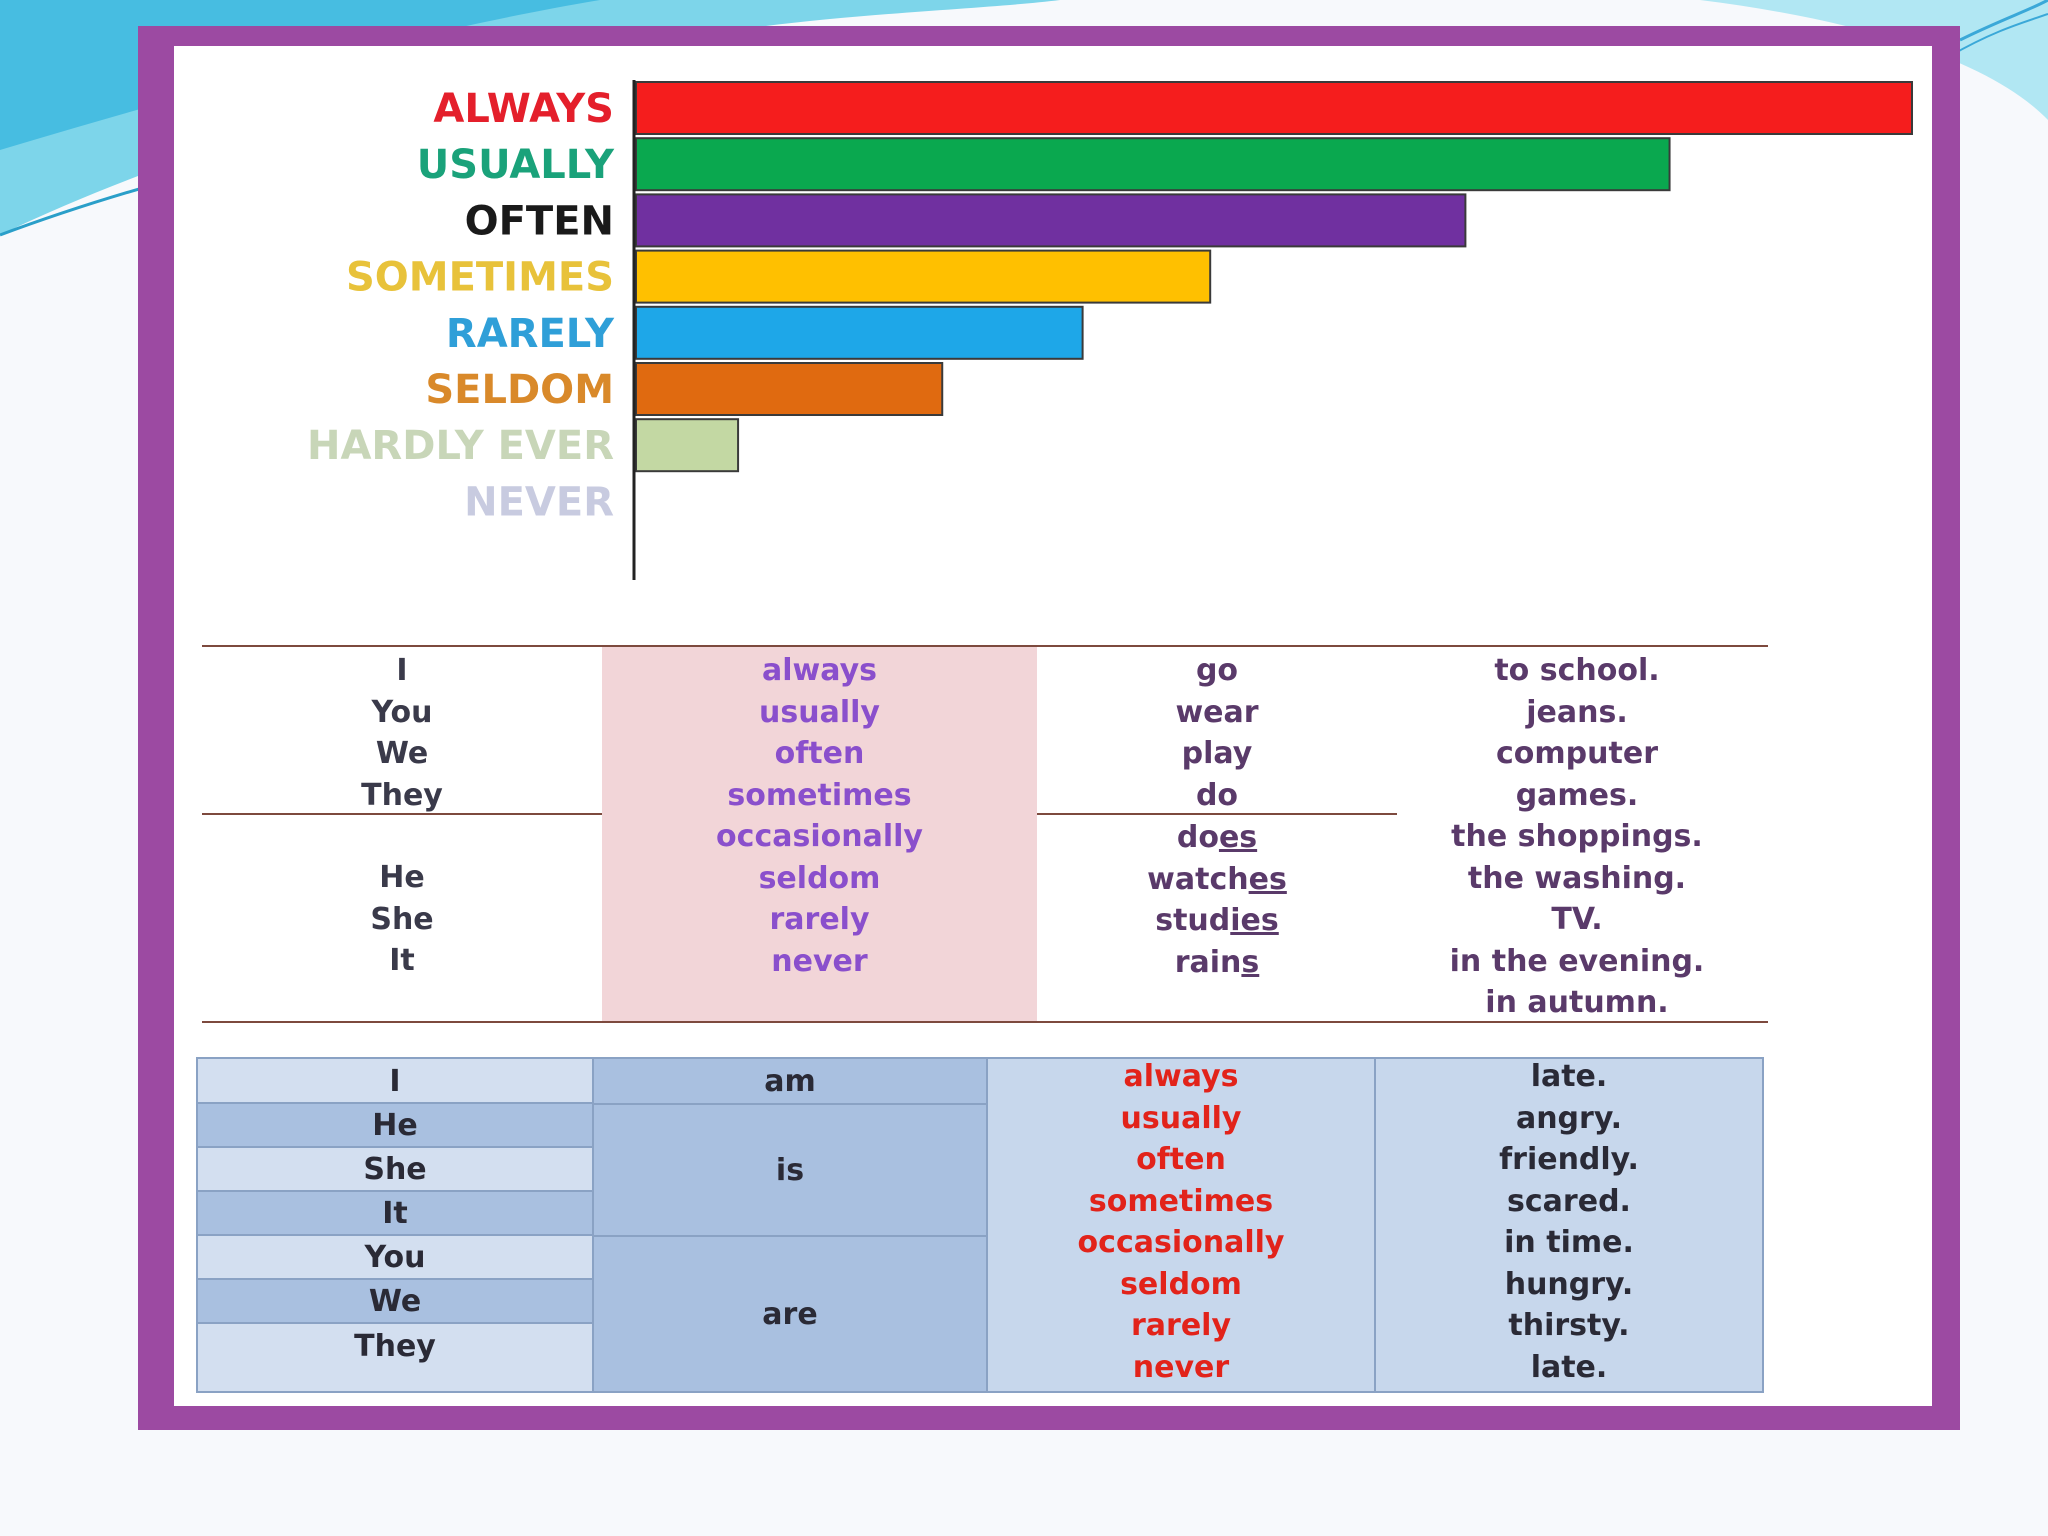 This screenshot has width=2048, height=1536. What do you see at coordinates (1197, 837) in the screenshot?
I see `verb-stem: do` at bounding box center [1197, 837].